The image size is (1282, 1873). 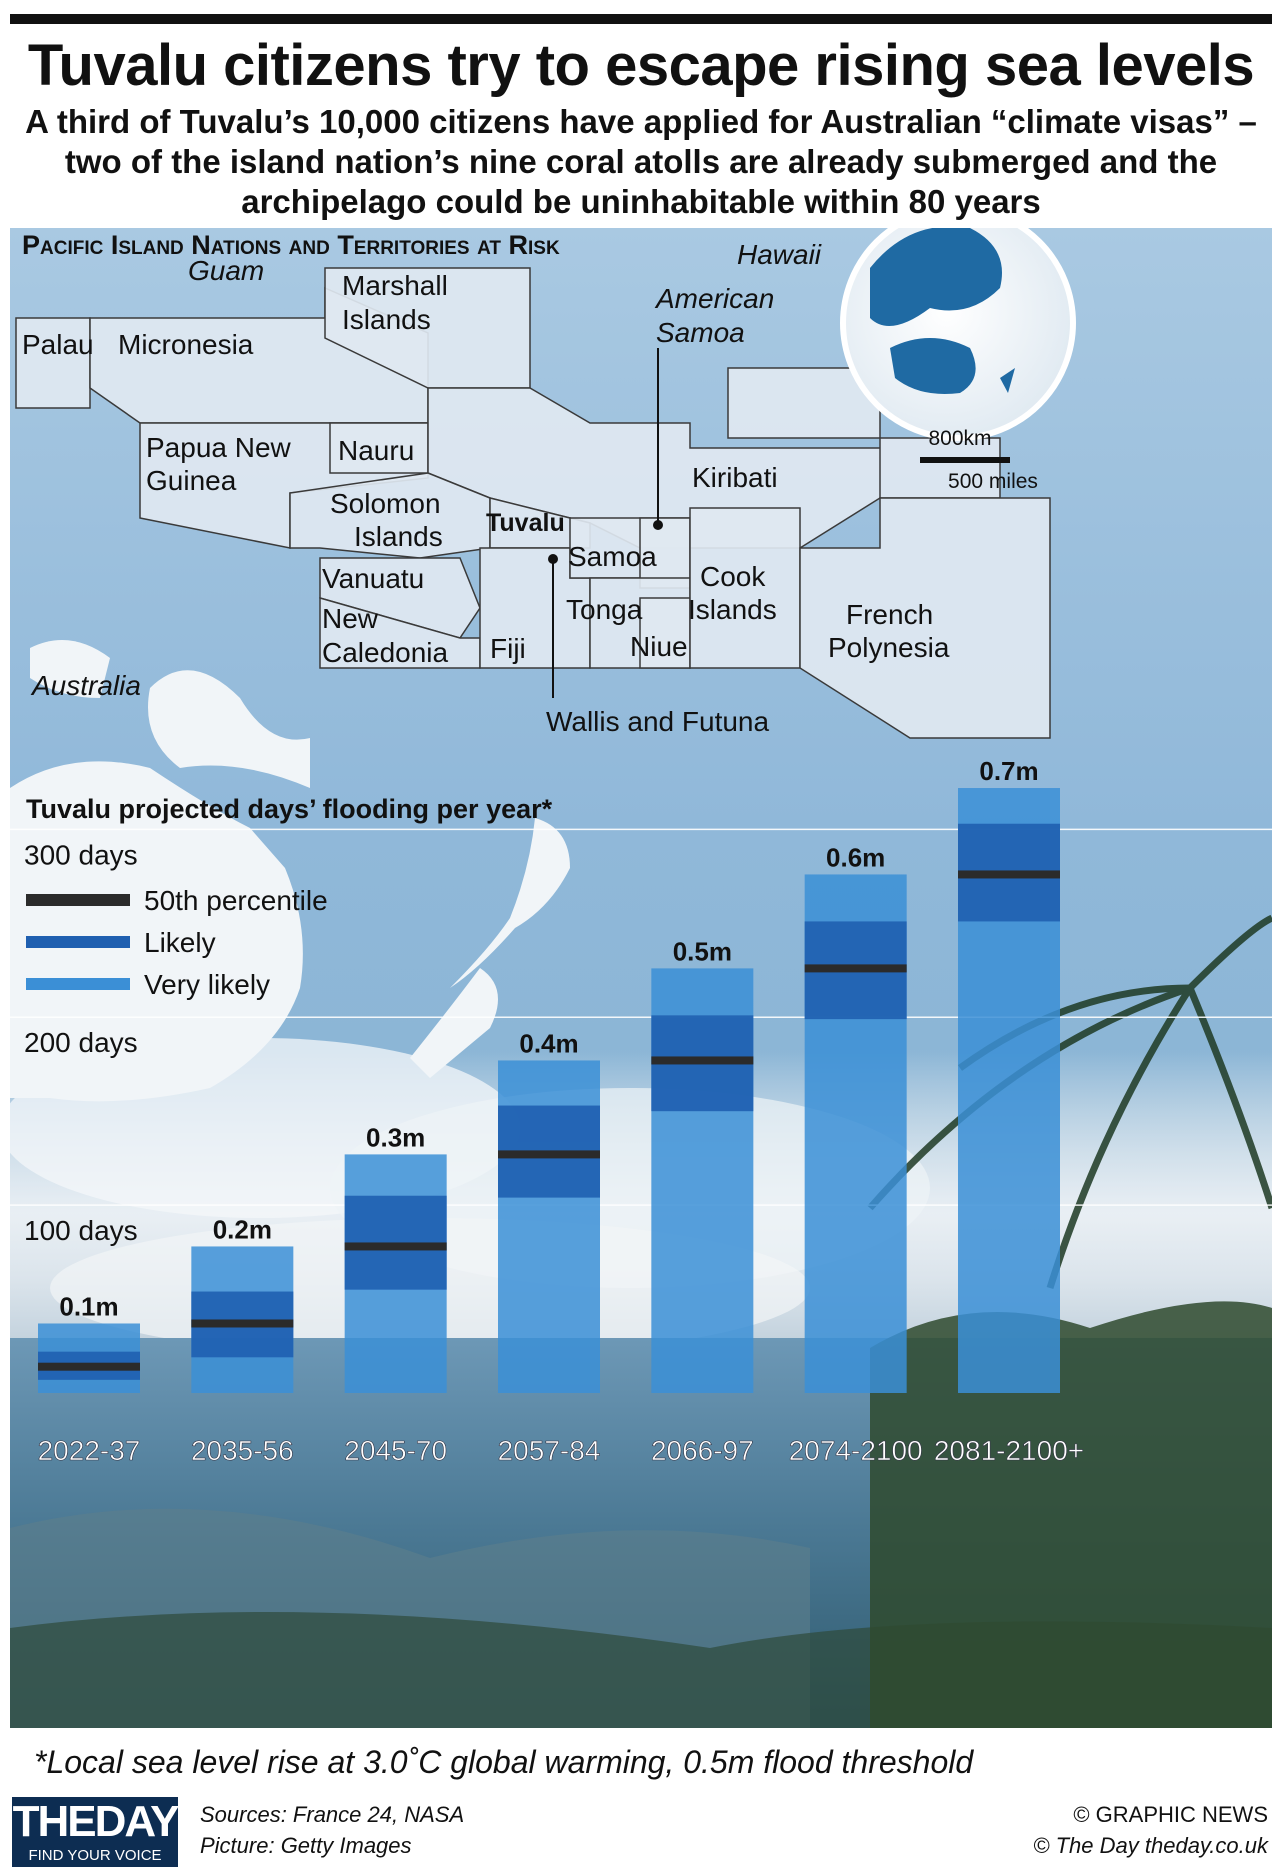 What do you see at coordinates (186, 344) in the screenshot?
I see `label-micronesia: Micronesia` at bounding box center [186, 344].